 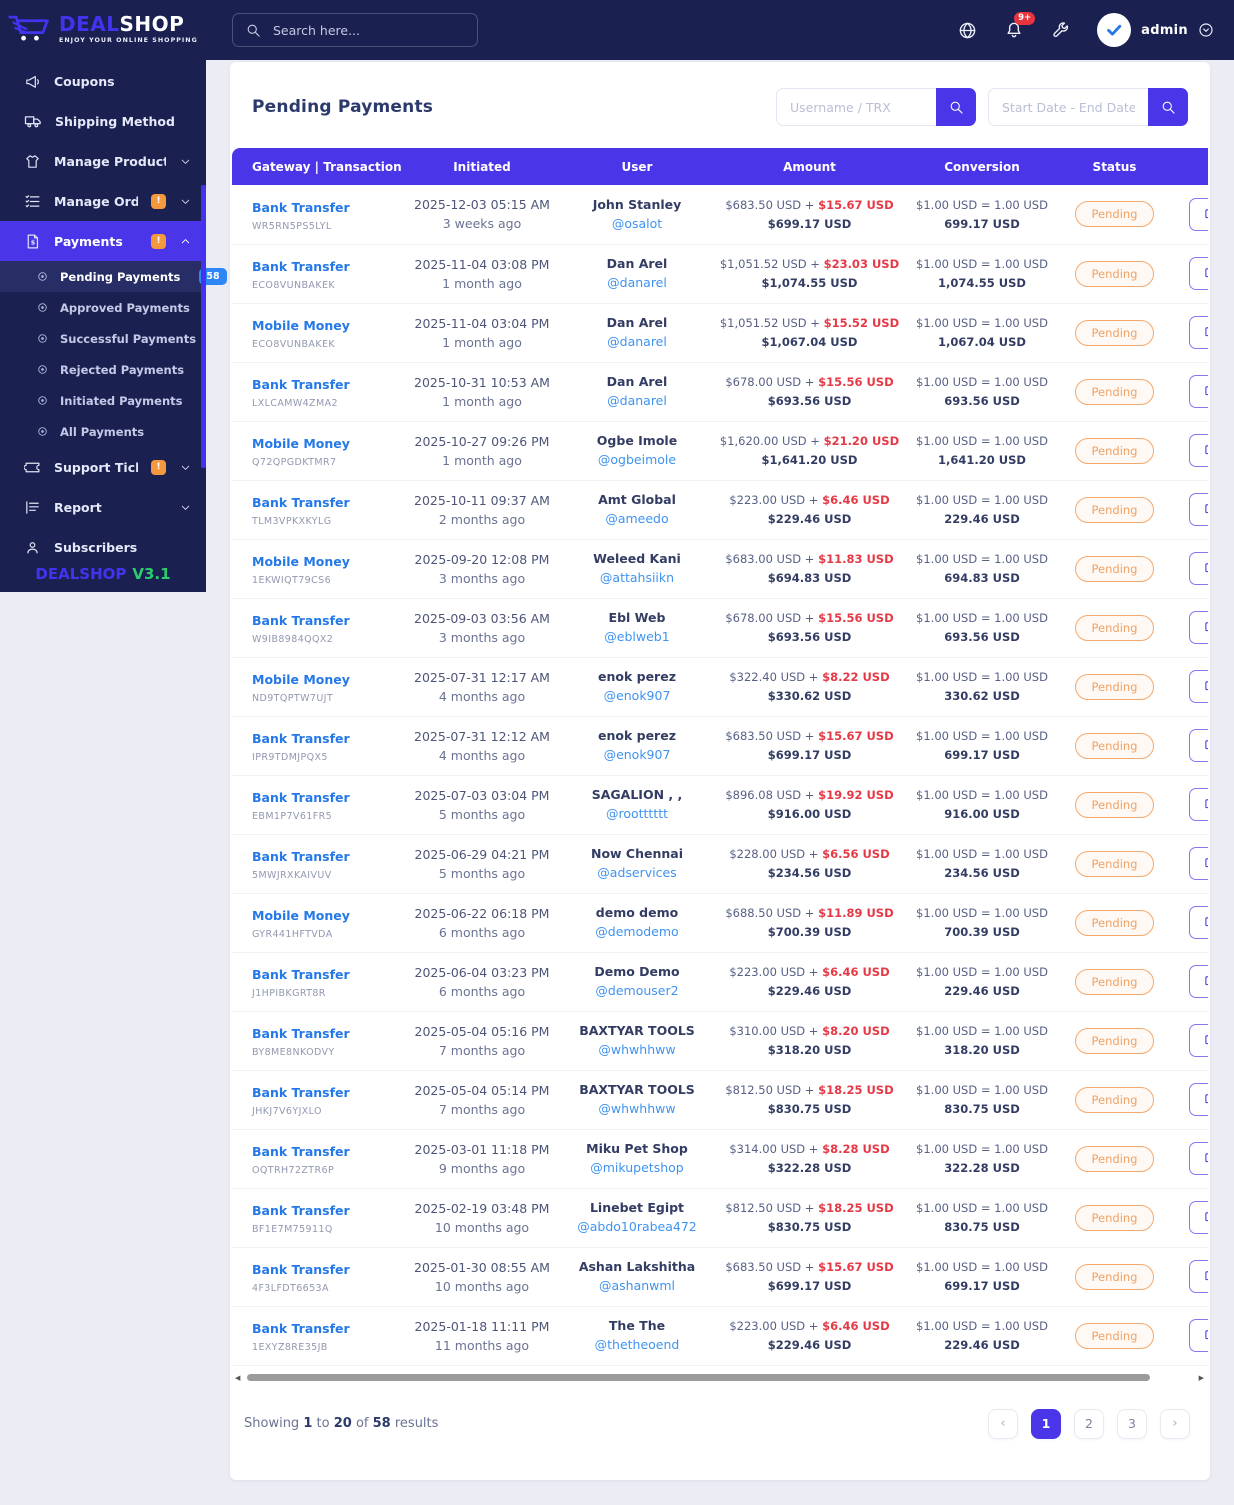 I want to click on pagination-next-button: ›, so click(x=1175, y=1423).